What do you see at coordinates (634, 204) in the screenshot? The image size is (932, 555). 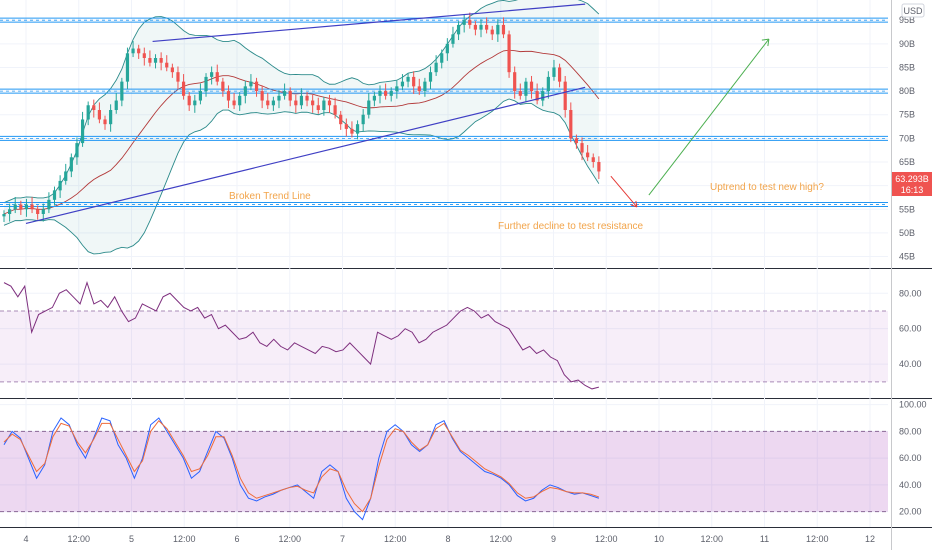 I see `forecast-down-arrowhead` at bounding box center [634, 204].